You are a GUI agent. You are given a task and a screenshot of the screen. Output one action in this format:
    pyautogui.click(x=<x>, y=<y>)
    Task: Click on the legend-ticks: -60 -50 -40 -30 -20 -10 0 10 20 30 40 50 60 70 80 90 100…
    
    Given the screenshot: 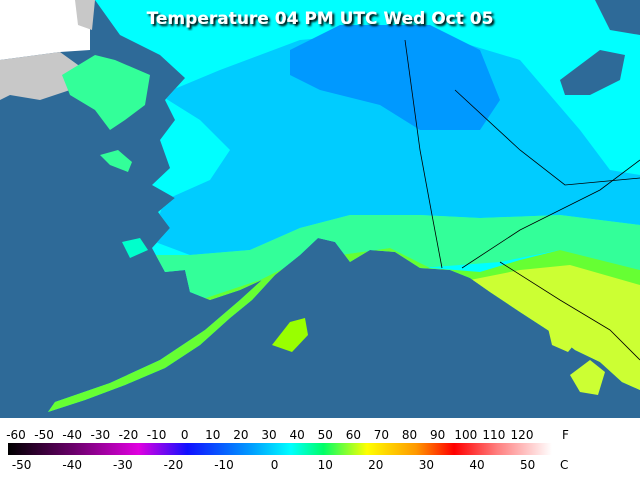 What is the action you would take?
    pyautogui.click(x=270, y=450)
    